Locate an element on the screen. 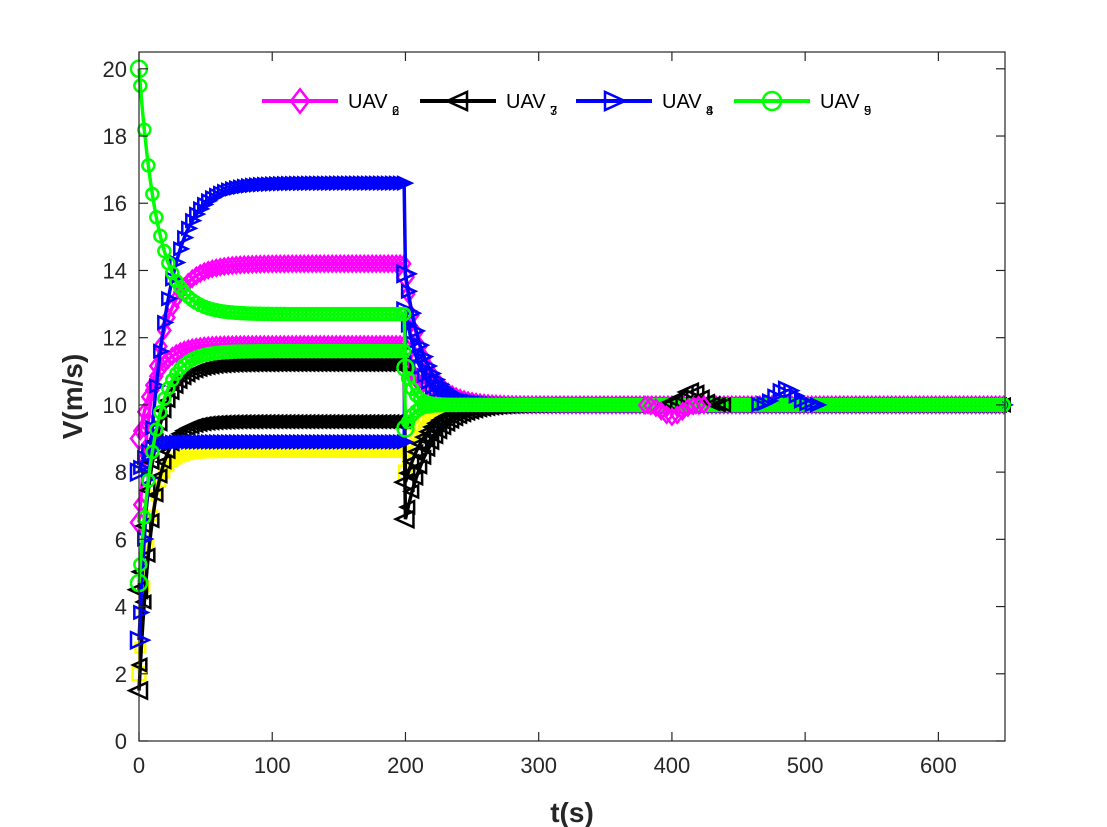  legend-subscript-overlap: 6 is located at coordinates (395, 110).